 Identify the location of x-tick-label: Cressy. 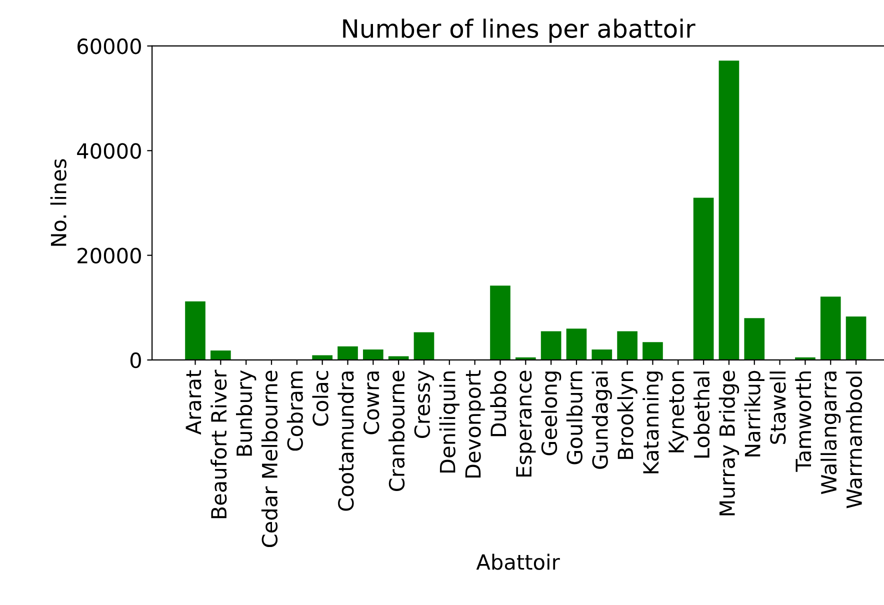
(424, 404).